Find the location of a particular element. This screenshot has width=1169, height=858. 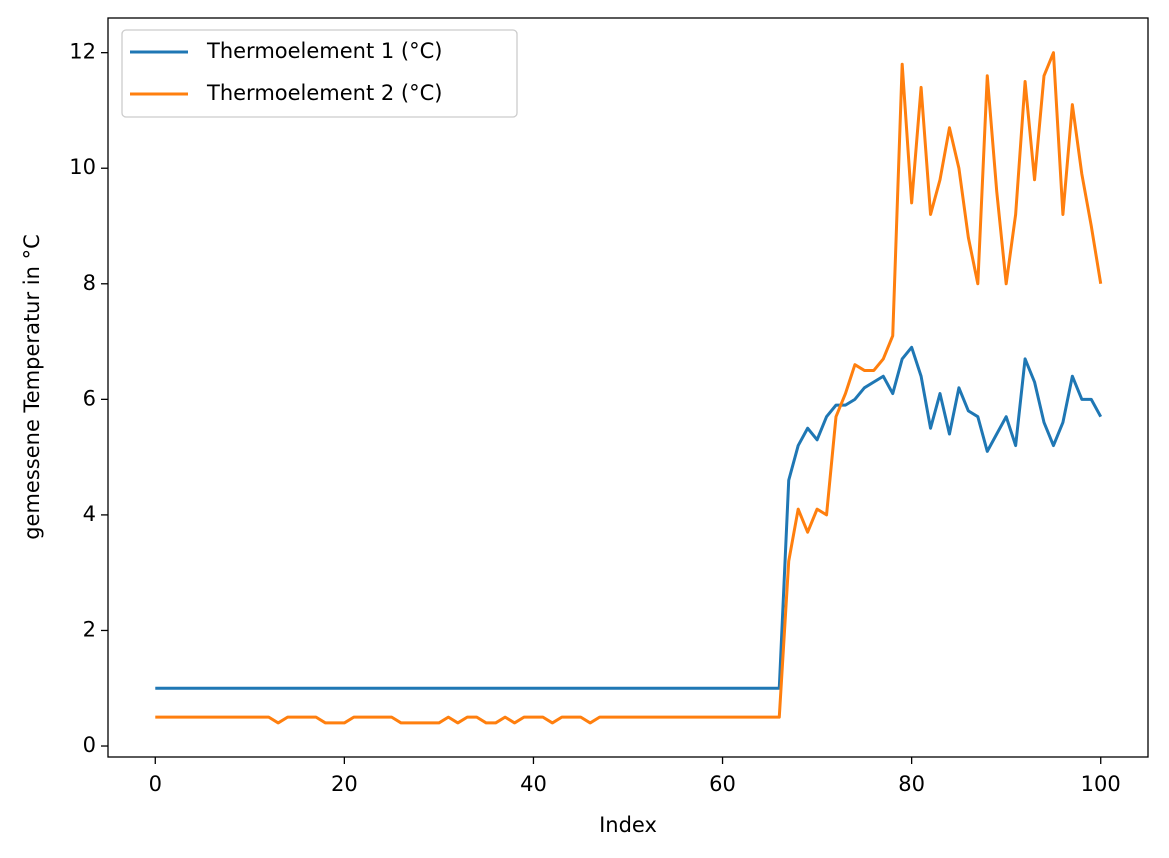

x-tick-label: 100 is located at coordinates (1101, 784).